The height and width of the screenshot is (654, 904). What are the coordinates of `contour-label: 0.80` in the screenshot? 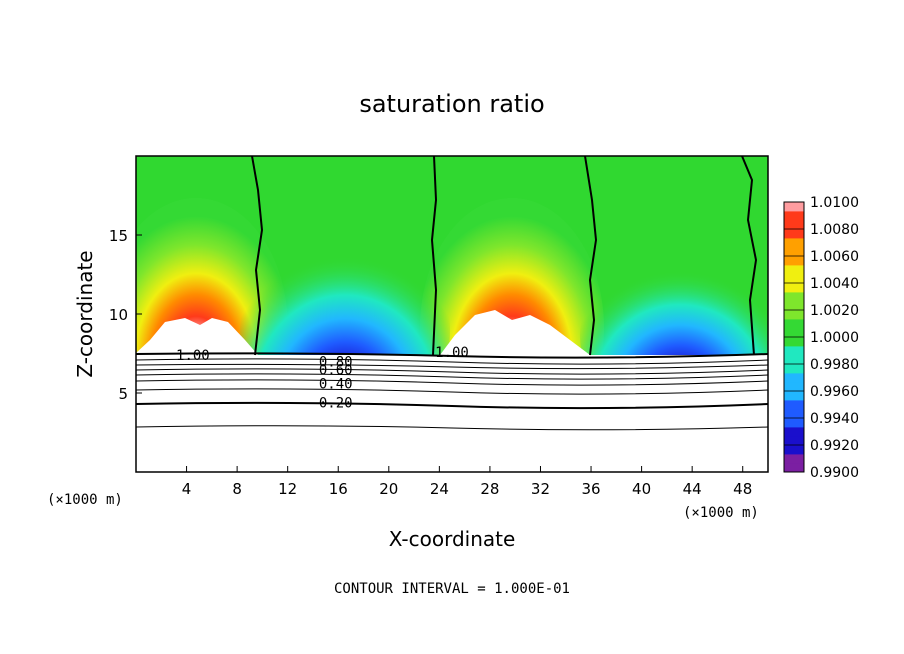 It's located at (336, 362).